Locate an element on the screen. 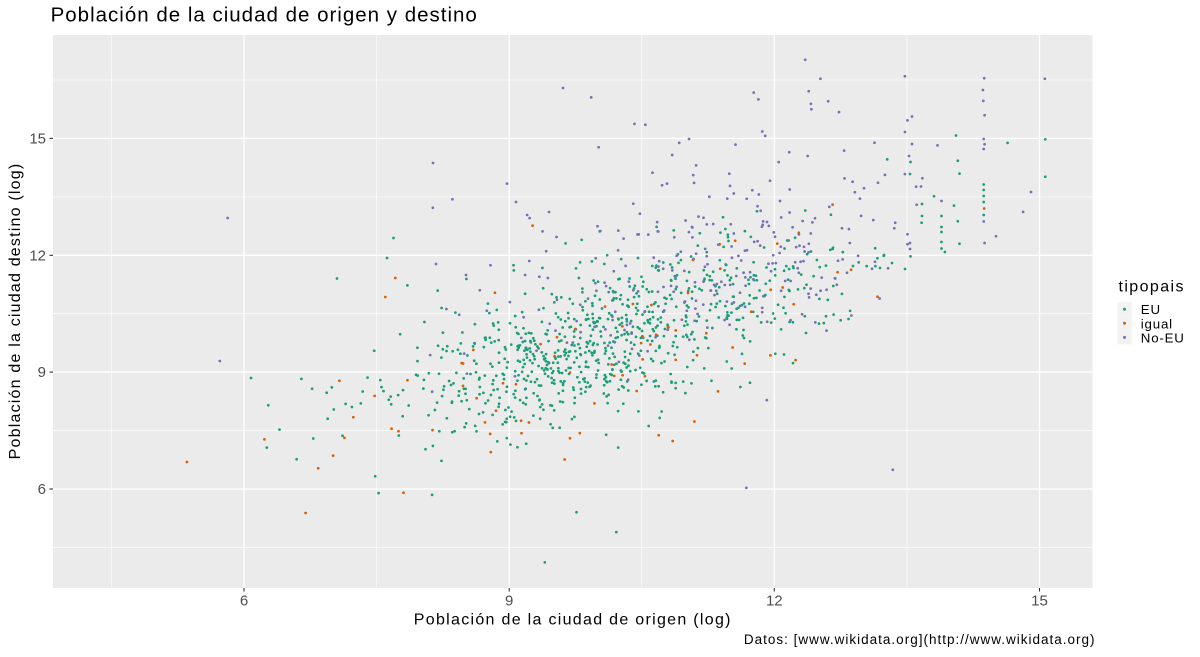 The width and height of the screenshot is (1200, 657). svg-text: No-EU is located at coordinates (1163, 337).